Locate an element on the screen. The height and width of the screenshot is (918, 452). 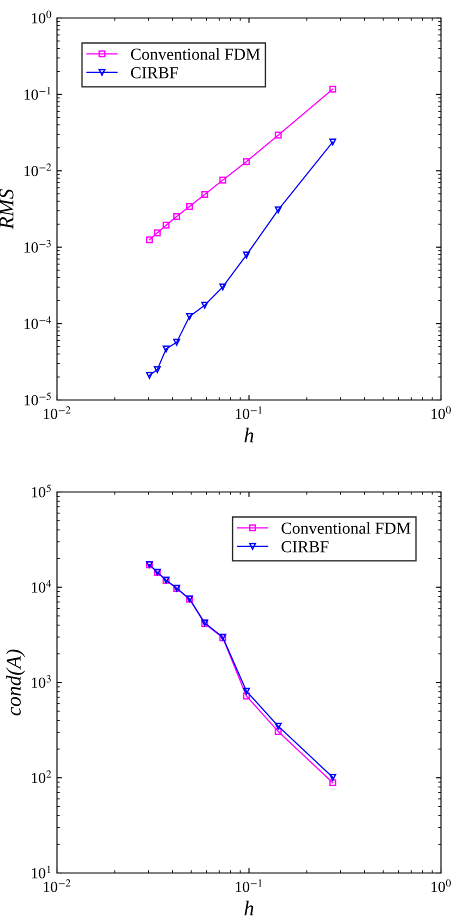
y-axis-title: cond(A) is located at coordinates (16, 683).